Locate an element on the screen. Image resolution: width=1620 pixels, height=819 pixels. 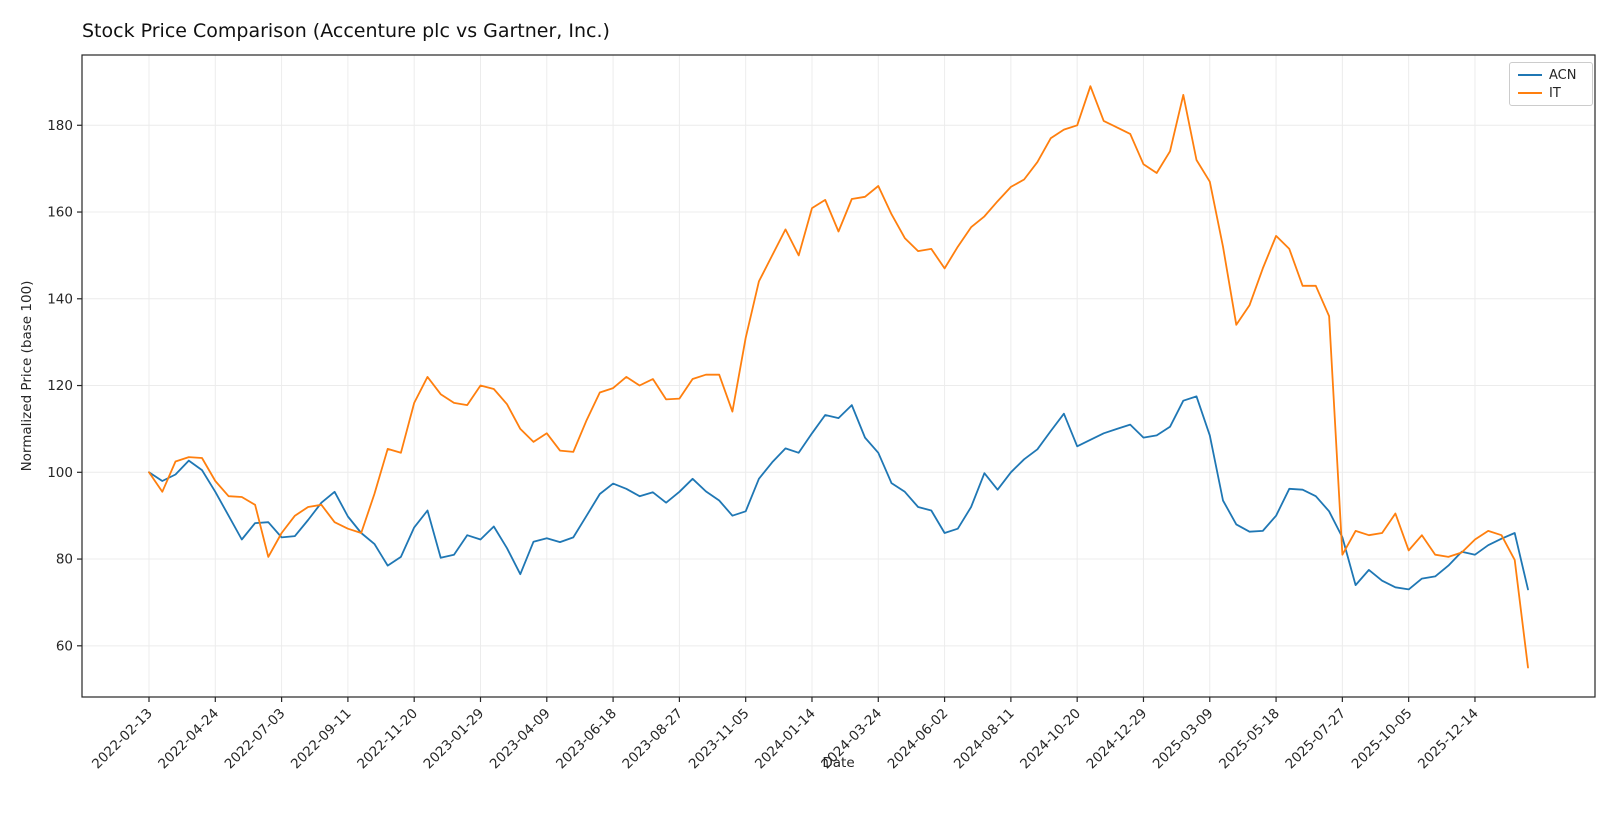
x-tick-label: 2024-10-20 is located at coordinates (1050, 739).